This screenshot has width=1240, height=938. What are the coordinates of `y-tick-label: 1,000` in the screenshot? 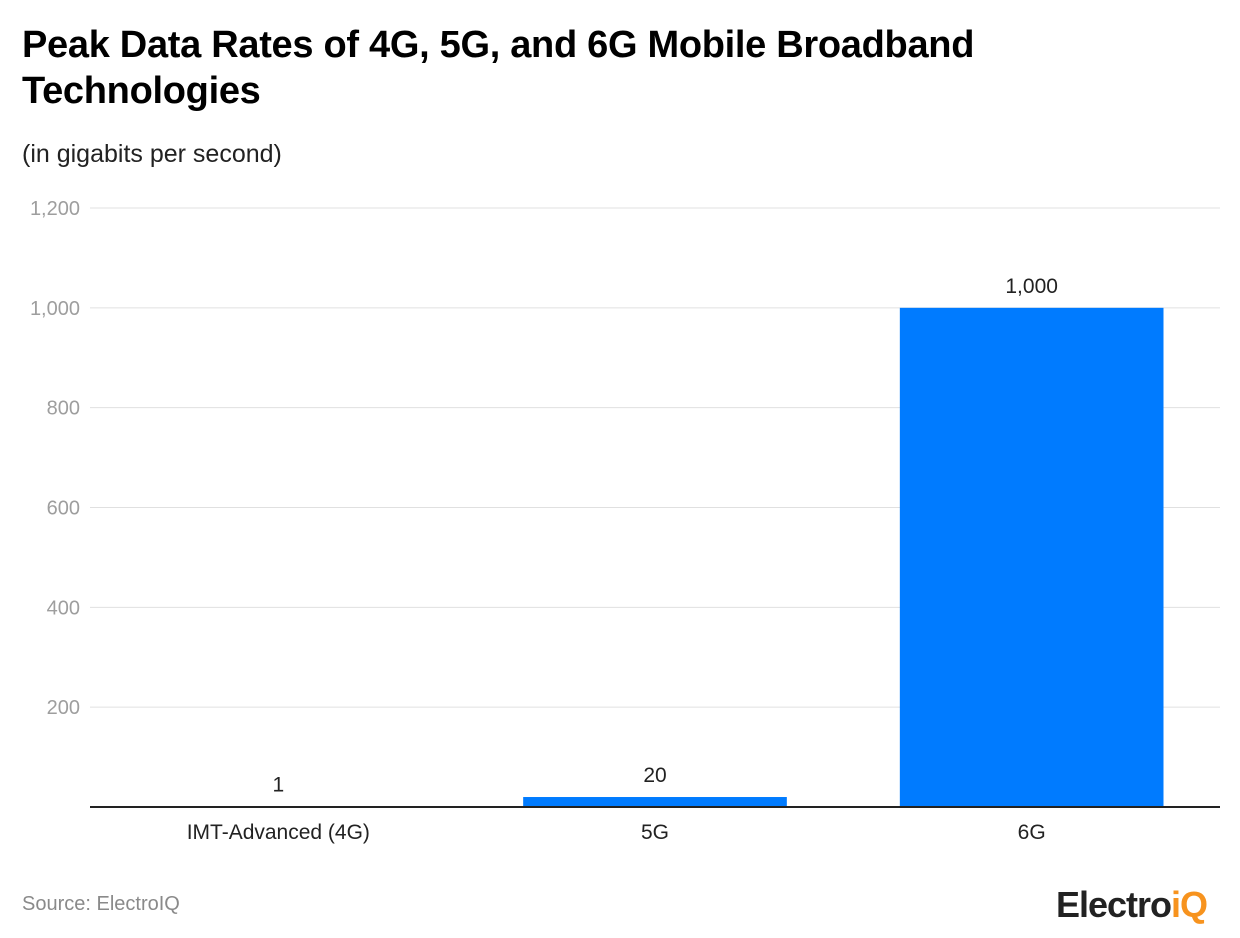 It's located at (55, 309).